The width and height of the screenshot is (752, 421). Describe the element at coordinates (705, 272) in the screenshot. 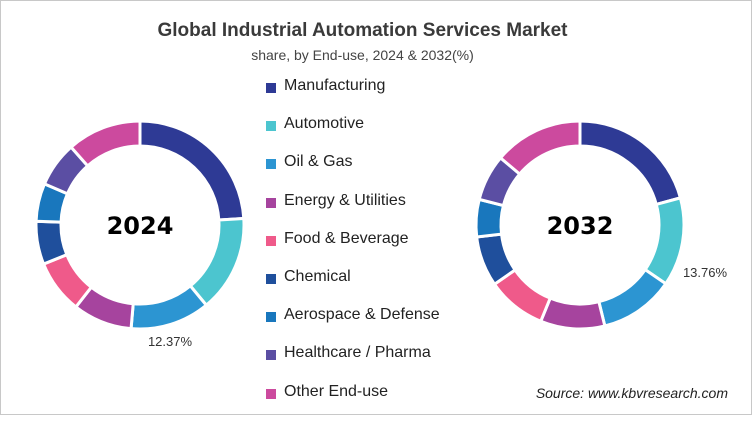

I see `data-label: 13.76%` at that location.